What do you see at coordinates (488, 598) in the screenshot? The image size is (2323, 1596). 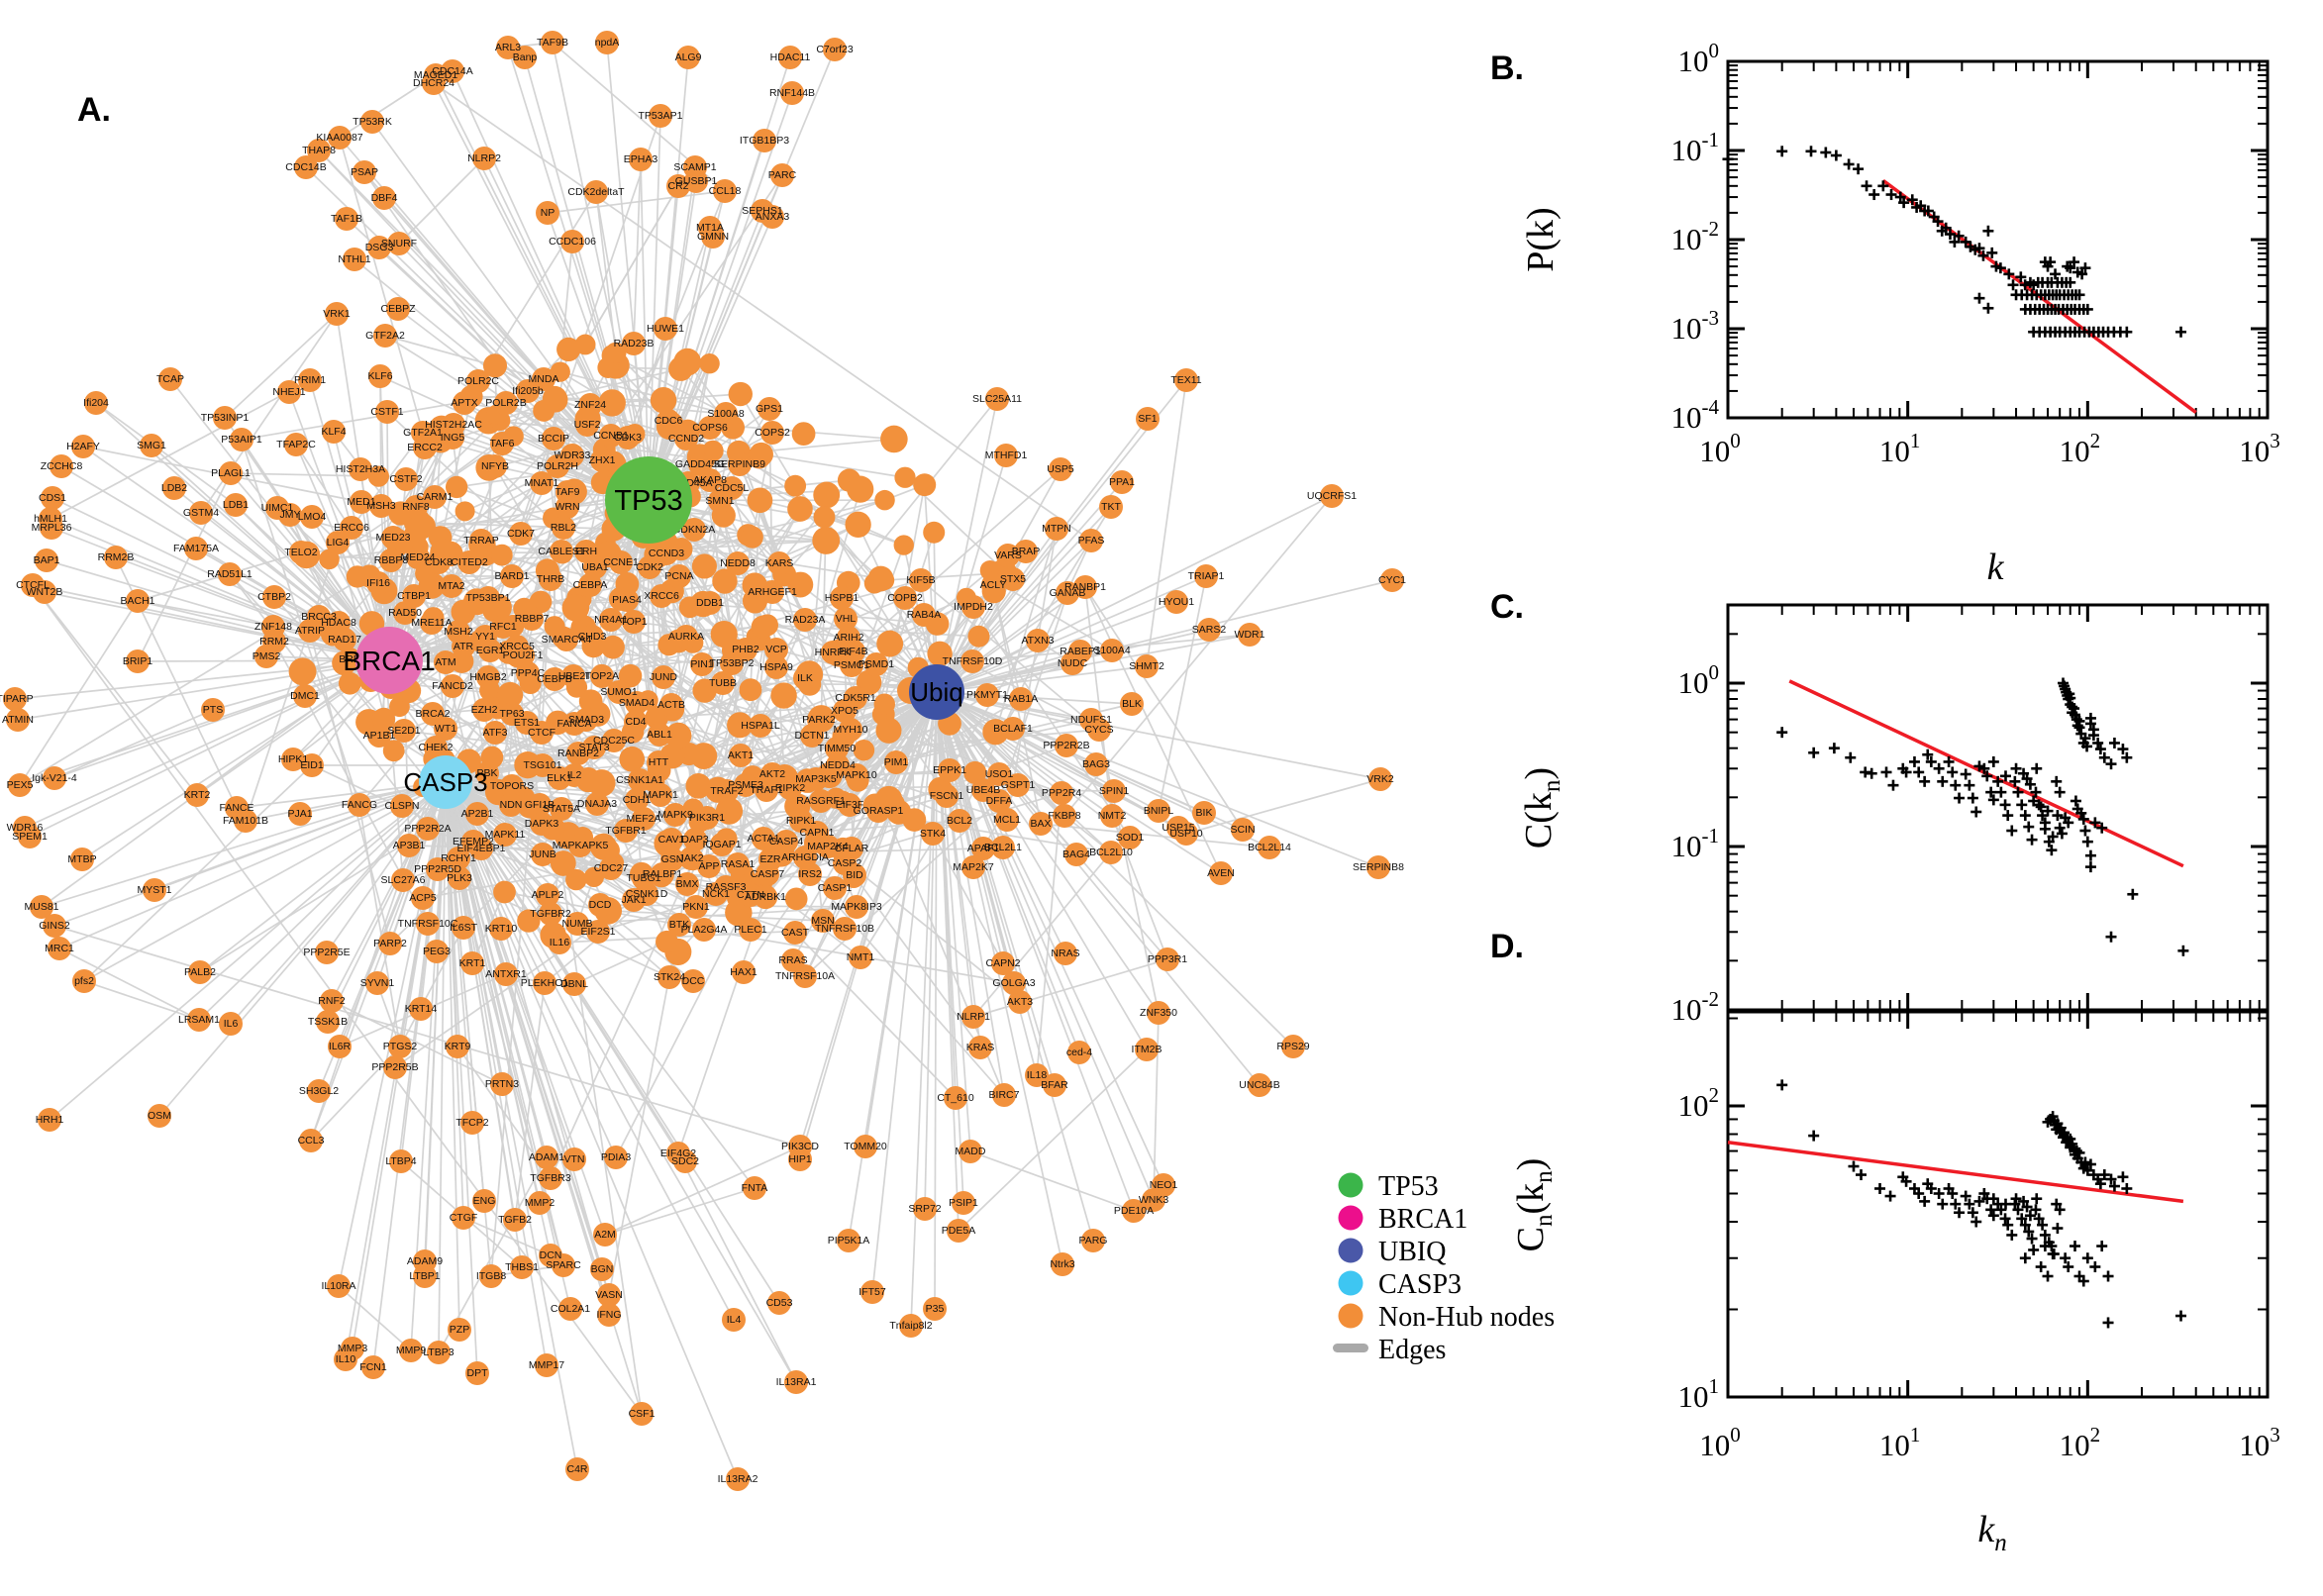 I see `network-node-label: TP53BP1` at bounding box center [488, 598].